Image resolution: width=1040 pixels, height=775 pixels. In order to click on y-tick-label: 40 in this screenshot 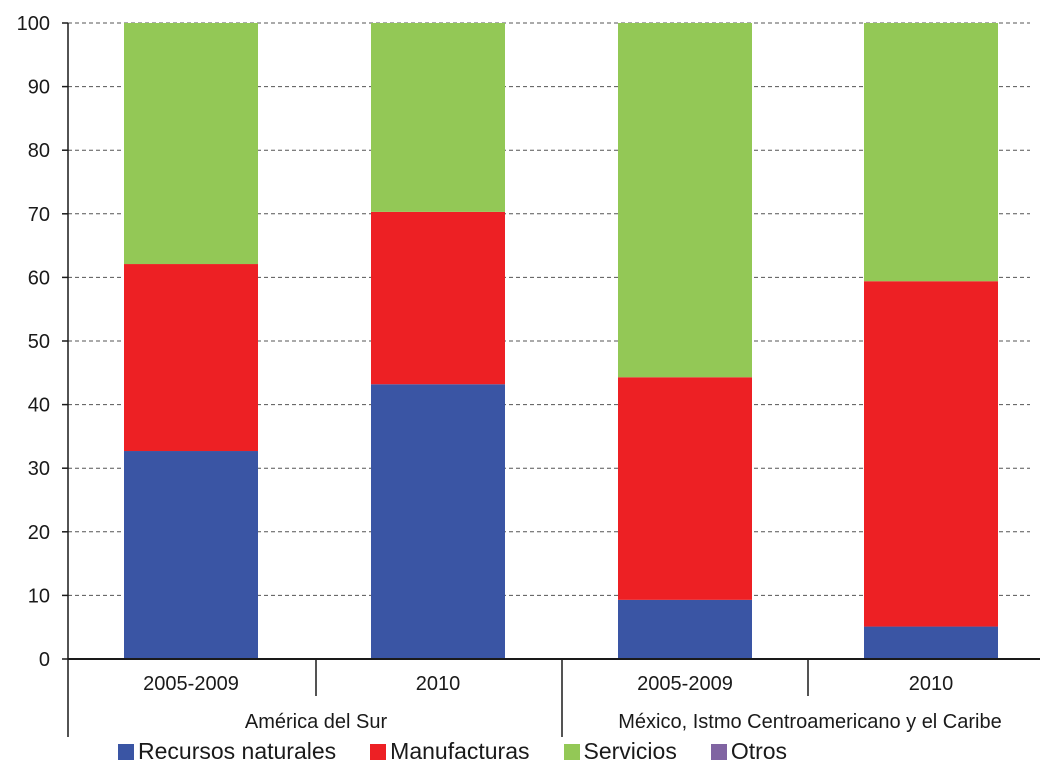, I will do `click(39, 406)`.